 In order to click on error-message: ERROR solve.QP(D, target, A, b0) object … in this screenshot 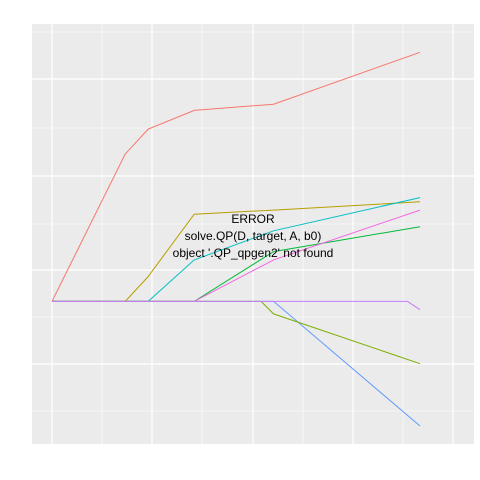, I will do `click(253, 236)`.